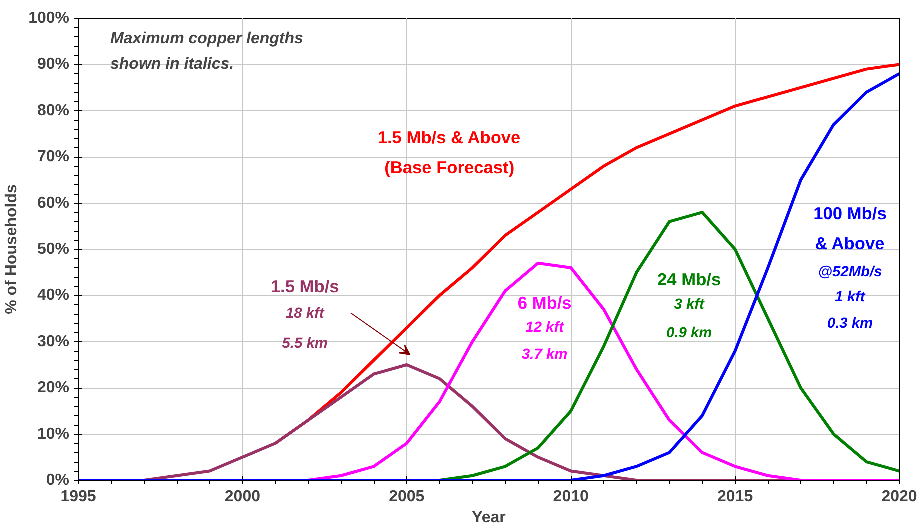 The height and width of the screenshot is (529, 921). Describe the element at coordinates (850, 298) in the screenshot. I see `annotation: 1 kft` at that location.